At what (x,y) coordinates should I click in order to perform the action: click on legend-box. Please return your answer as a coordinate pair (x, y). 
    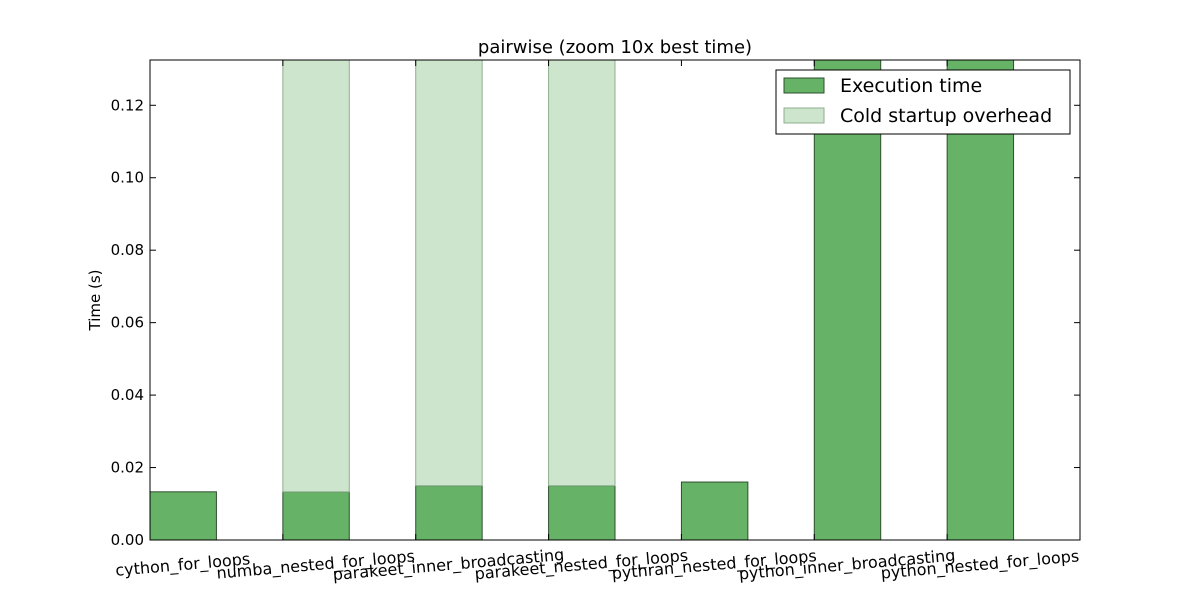
    Looking at the image, I should click on (923, 102).